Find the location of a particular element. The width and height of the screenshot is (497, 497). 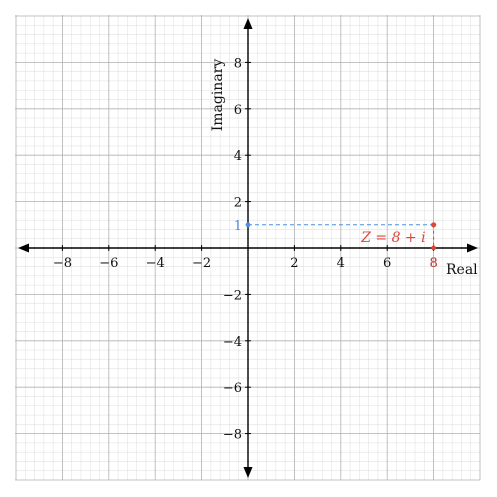

x-tick-label: −6 is located at coordinates (108, 263).